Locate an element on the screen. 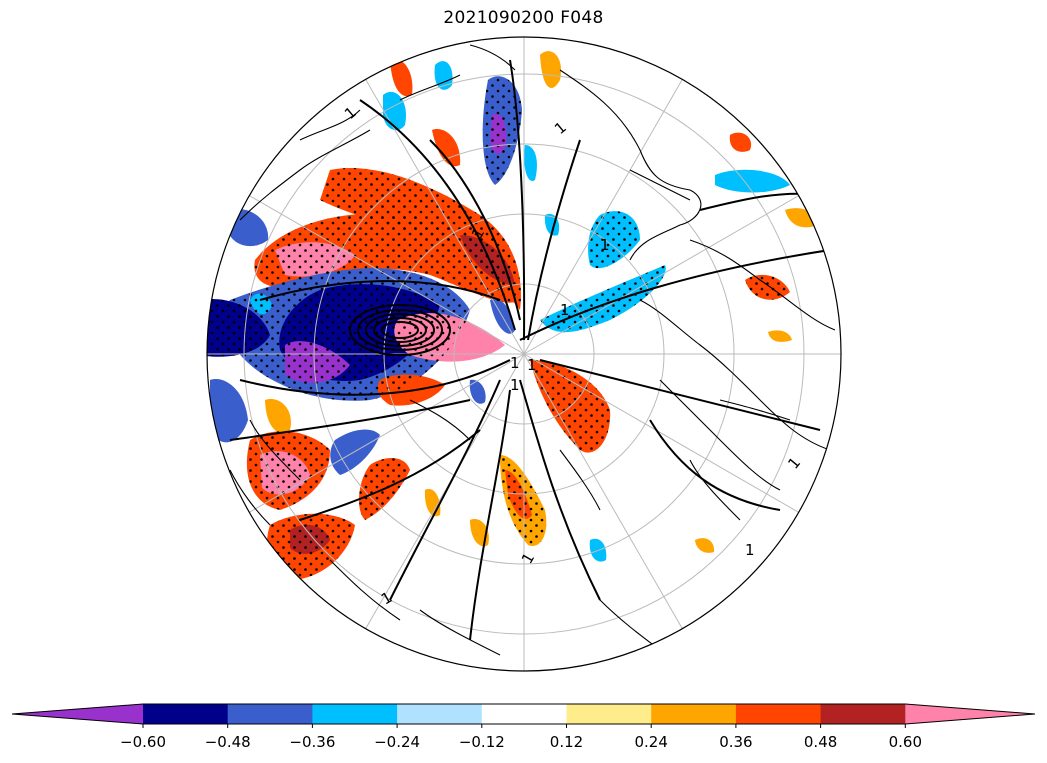 This screenshot has width=1047, height=763. colorbar-tick-label: −0.60 is located at coordinates (143, 742).